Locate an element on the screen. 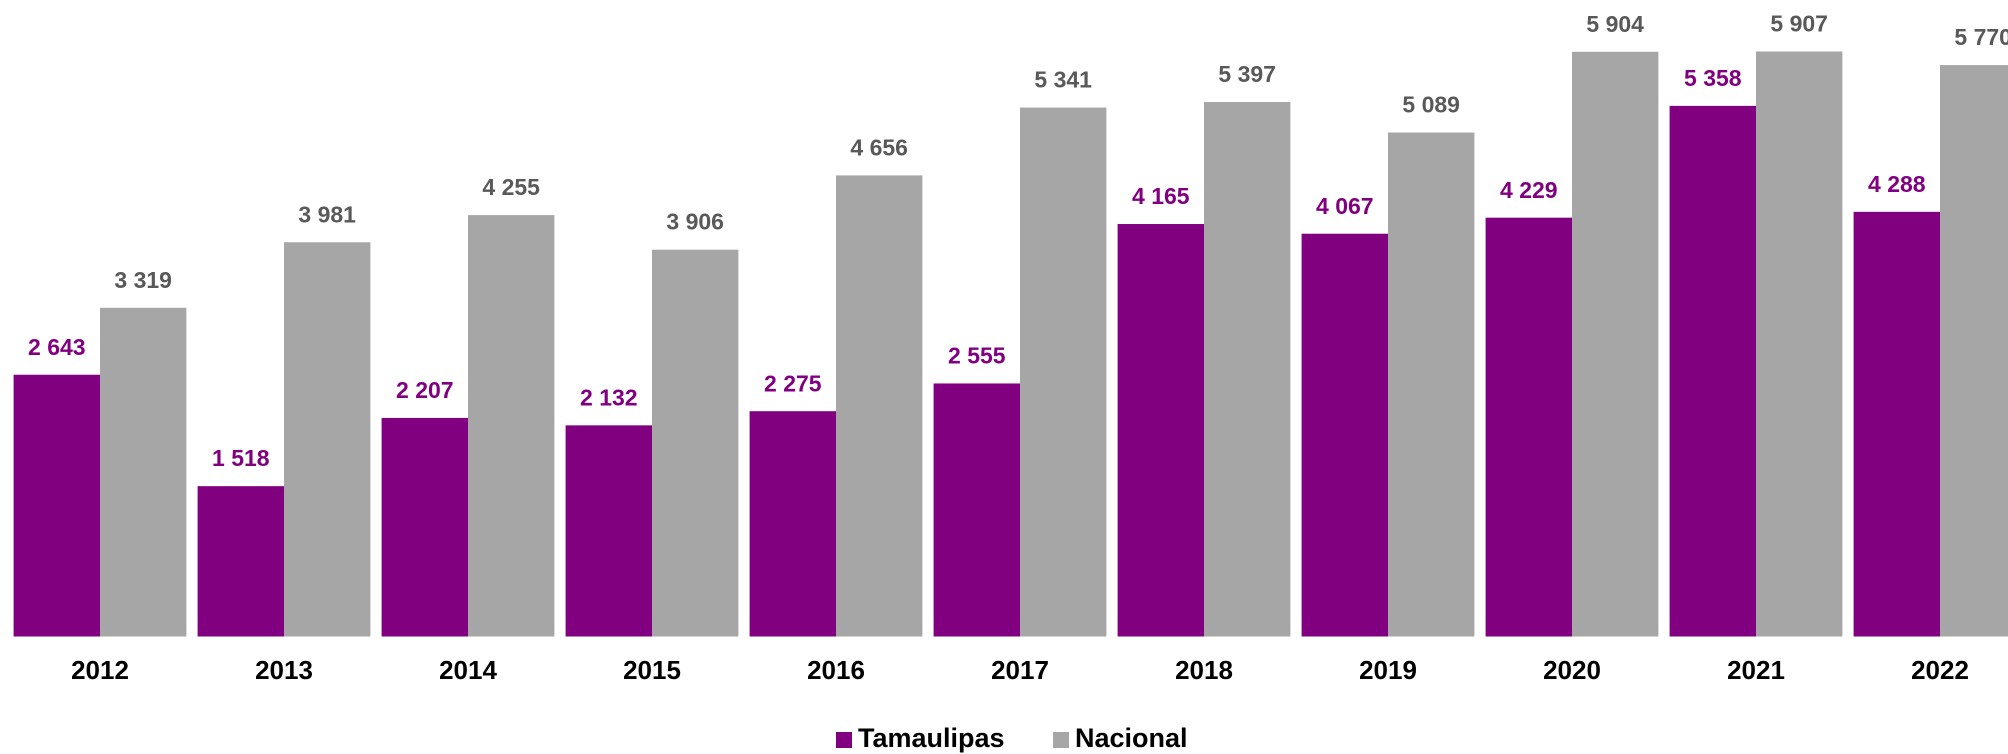  data-label: 4 229 is located at coordinates (1529, 190).